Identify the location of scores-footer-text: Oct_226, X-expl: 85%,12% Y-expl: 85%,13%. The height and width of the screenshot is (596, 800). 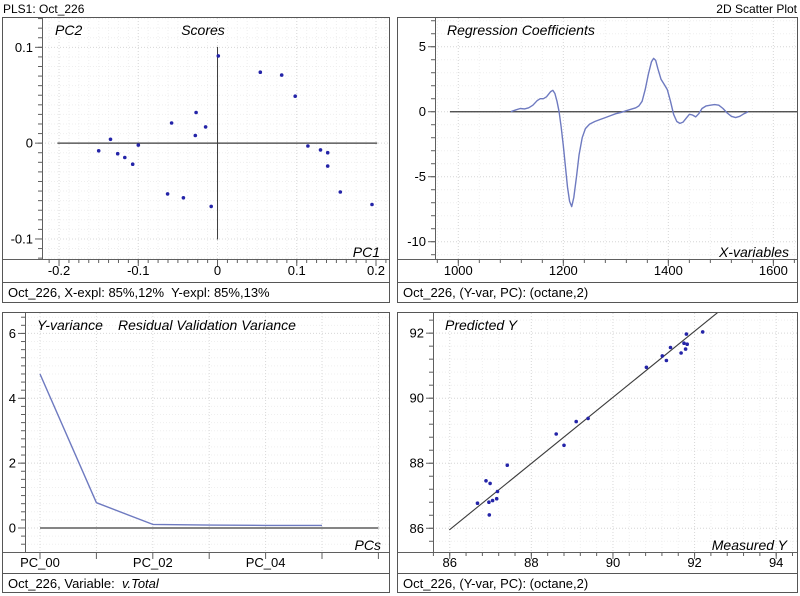
(139, 292).